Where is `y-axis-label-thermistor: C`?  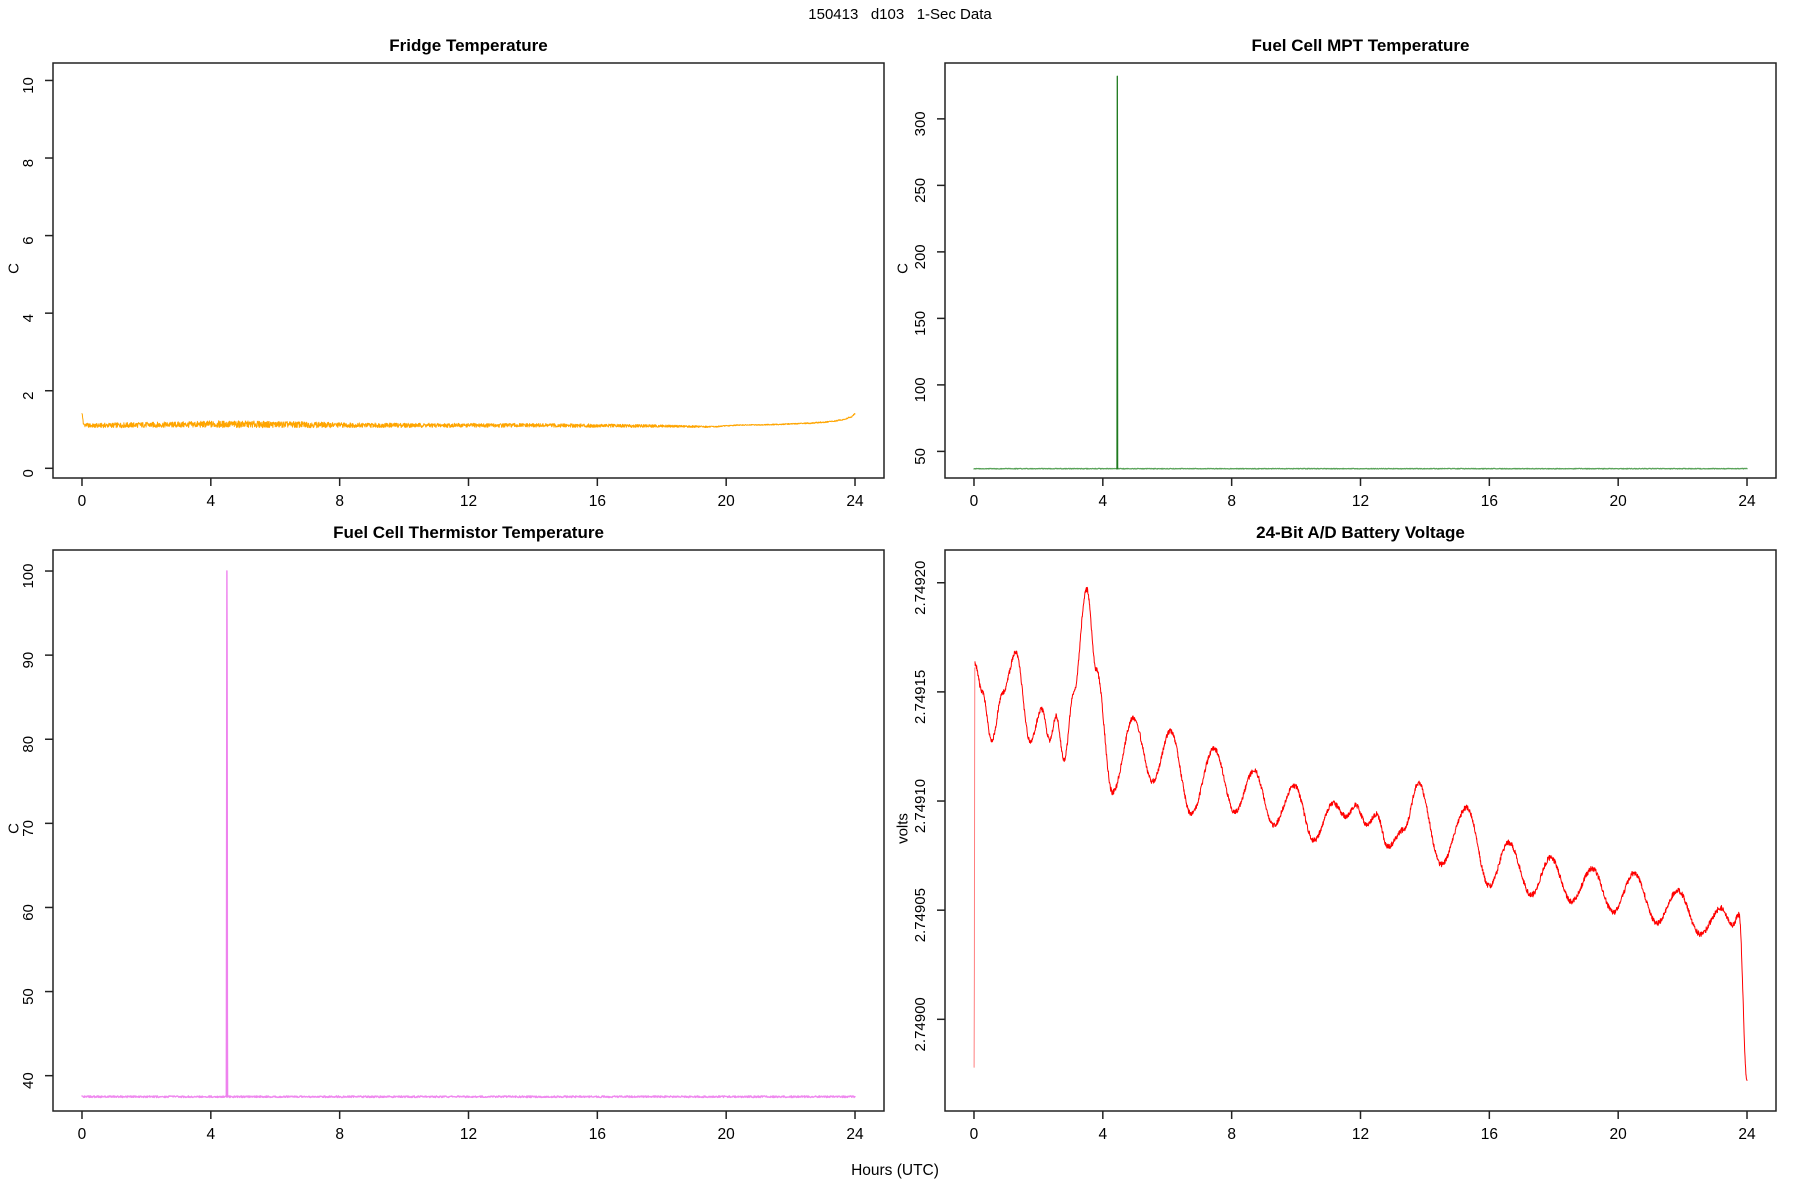
y-axis-label-thermistor: C is located at coordinates (14, 828).